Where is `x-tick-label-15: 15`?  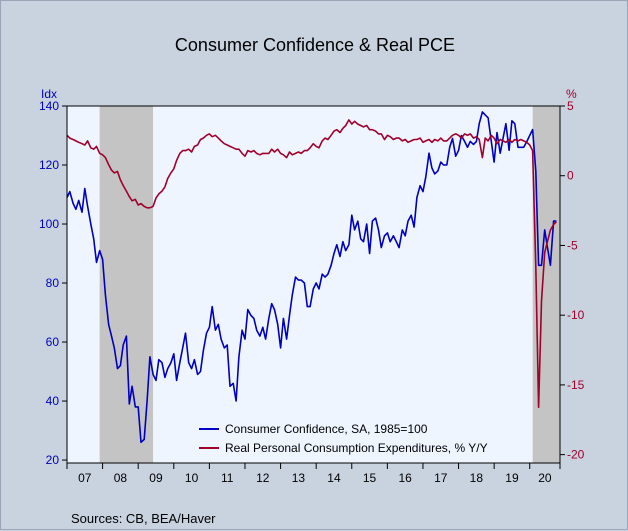 x-tick-label-15: 15 is located at coordinates (370, 478).